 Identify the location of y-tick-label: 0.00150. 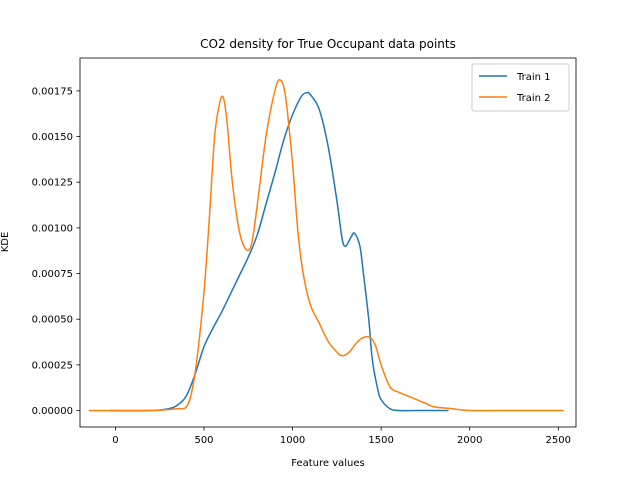
(52, 137).